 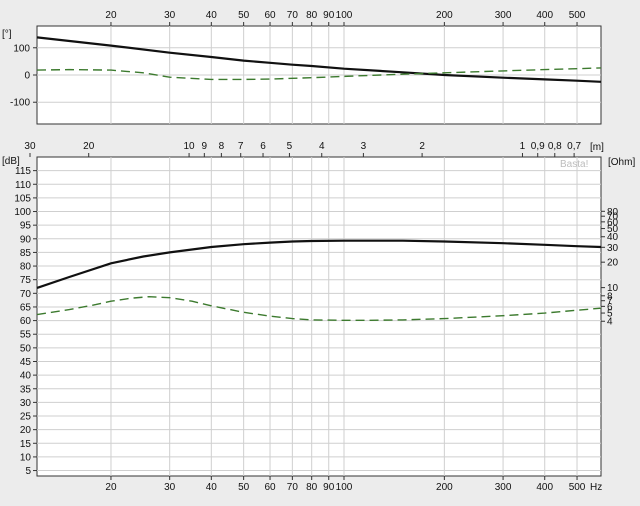 What do you see at coordinates (596, 487) in the screenshot?
I see `x-axis-unit-label: Hz` at bounding box center [596, 487].